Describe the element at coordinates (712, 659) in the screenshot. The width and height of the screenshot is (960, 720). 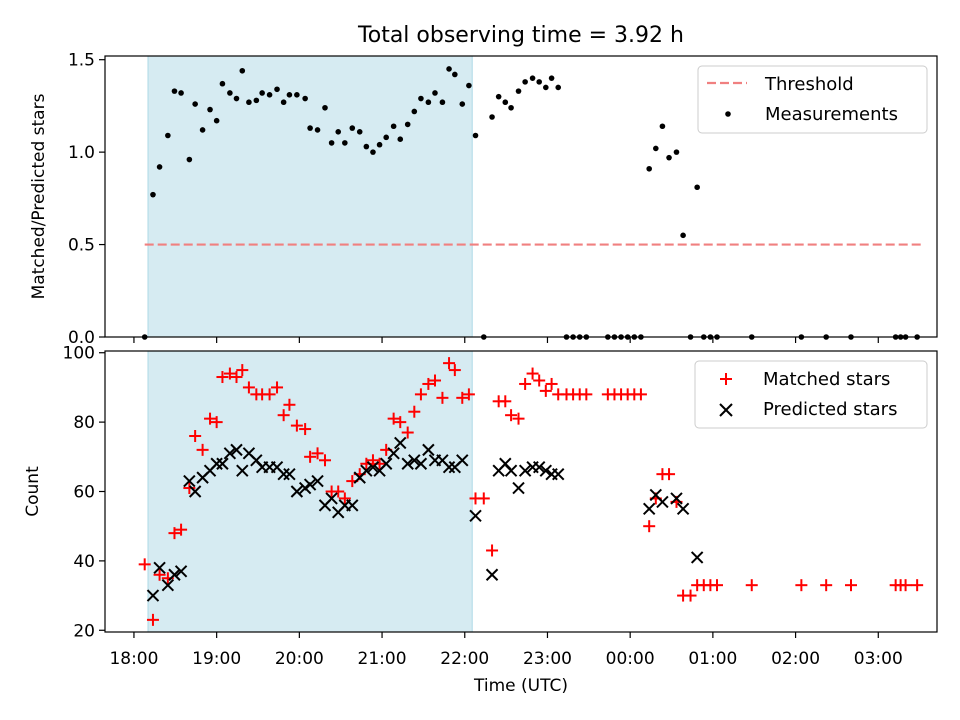
I see `x-tick-label: 01:00` at that location.